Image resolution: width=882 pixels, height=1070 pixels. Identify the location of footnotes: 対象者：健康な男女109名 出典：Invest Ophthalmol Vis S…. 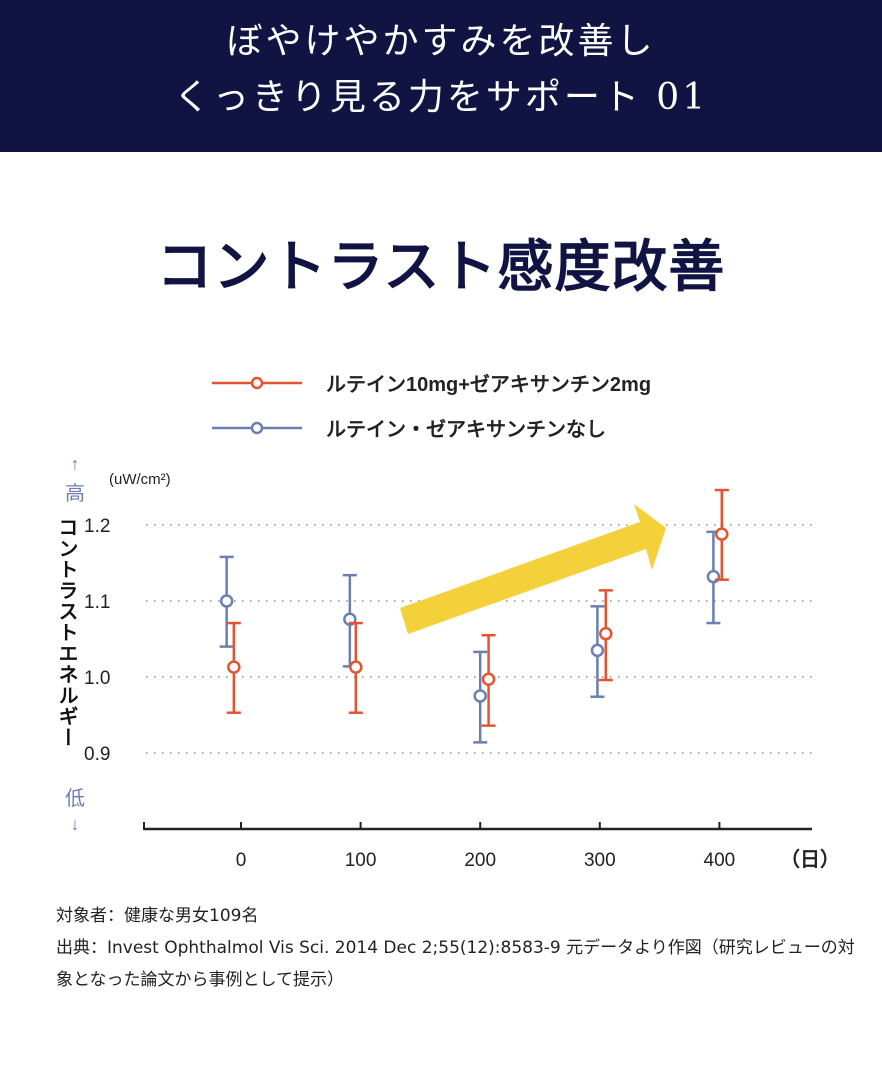
(456, 948).